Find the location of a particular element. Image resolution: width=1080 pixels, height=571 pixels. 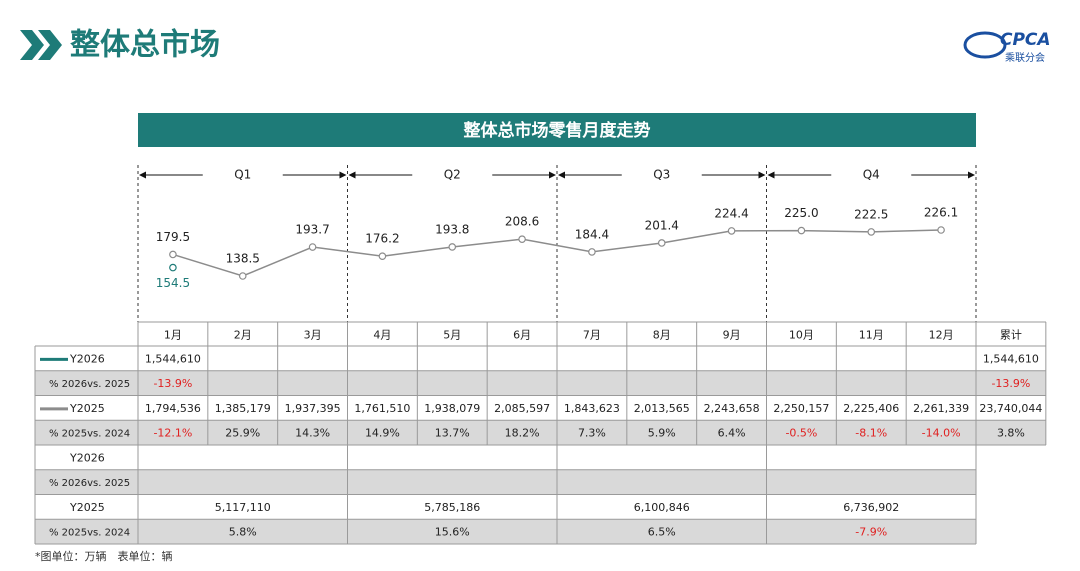

column-header: 11月 is located at coordinates (871, 334).